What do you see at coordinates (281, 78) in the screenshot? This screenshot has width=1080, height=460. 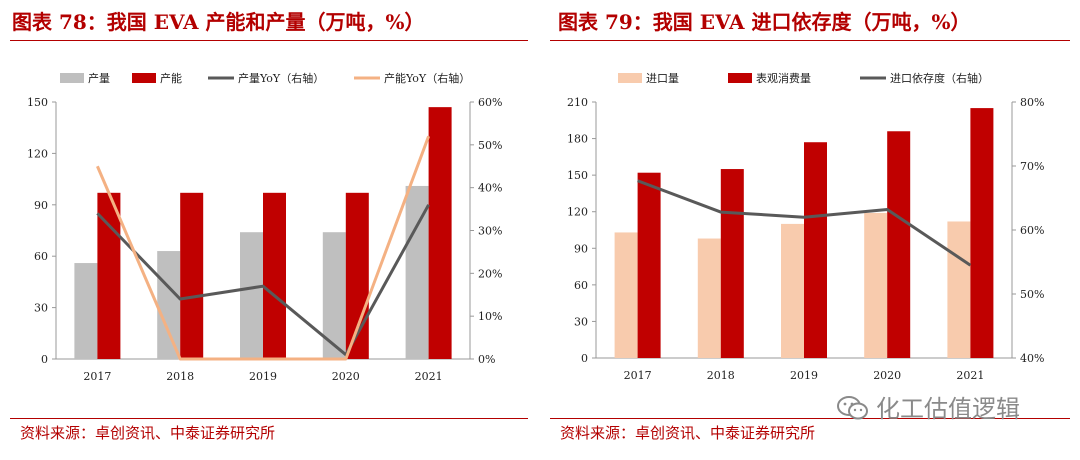 I see `legend-label-2: 产量YoY（右轴）` at bounding box center [281, 78].